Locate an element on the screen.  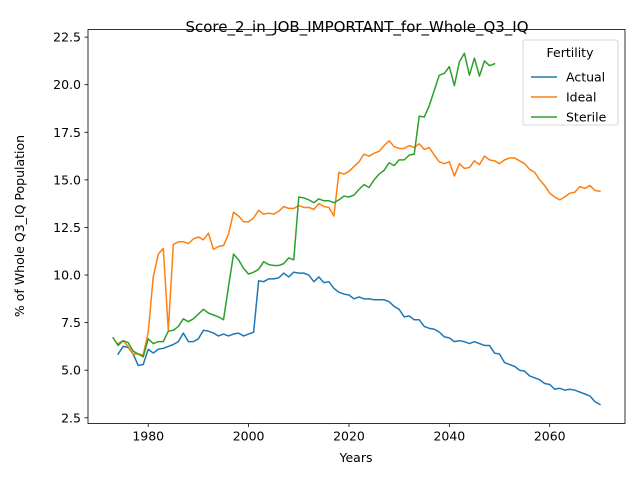
legend-label-ideal: Ideal is located at coordinates (581, 97).